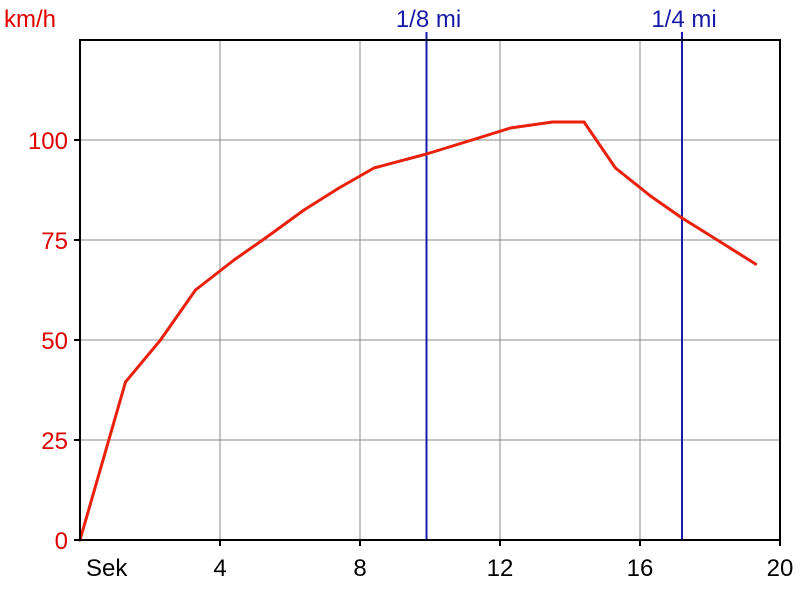  I want to click on x-tick-label: 12, so click(500, 568).